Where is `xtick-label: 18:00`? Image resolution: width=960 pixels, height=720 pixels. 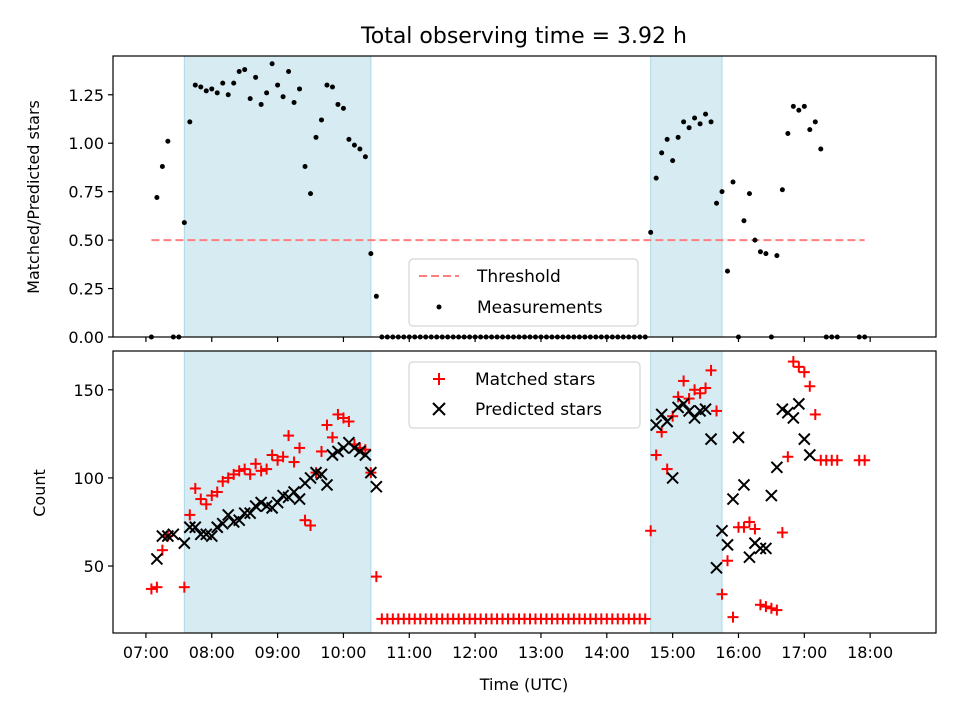
xtick-label: 18:00 is located at coordinates (870, 652).